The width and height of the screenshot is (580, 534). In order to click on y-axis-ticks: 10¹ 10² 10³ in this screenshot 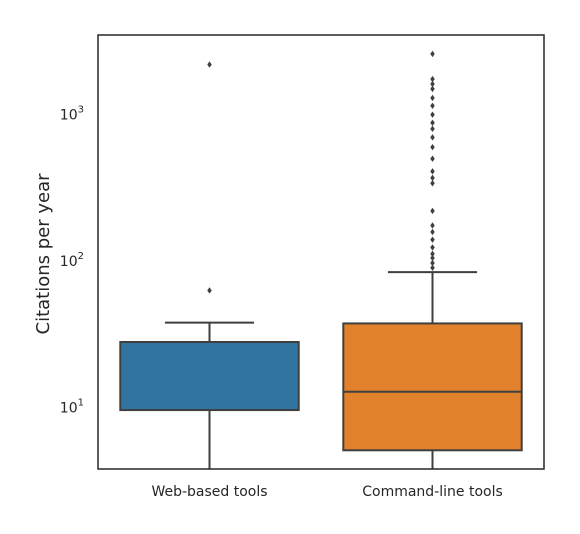, I will do `click(72, 261)`.